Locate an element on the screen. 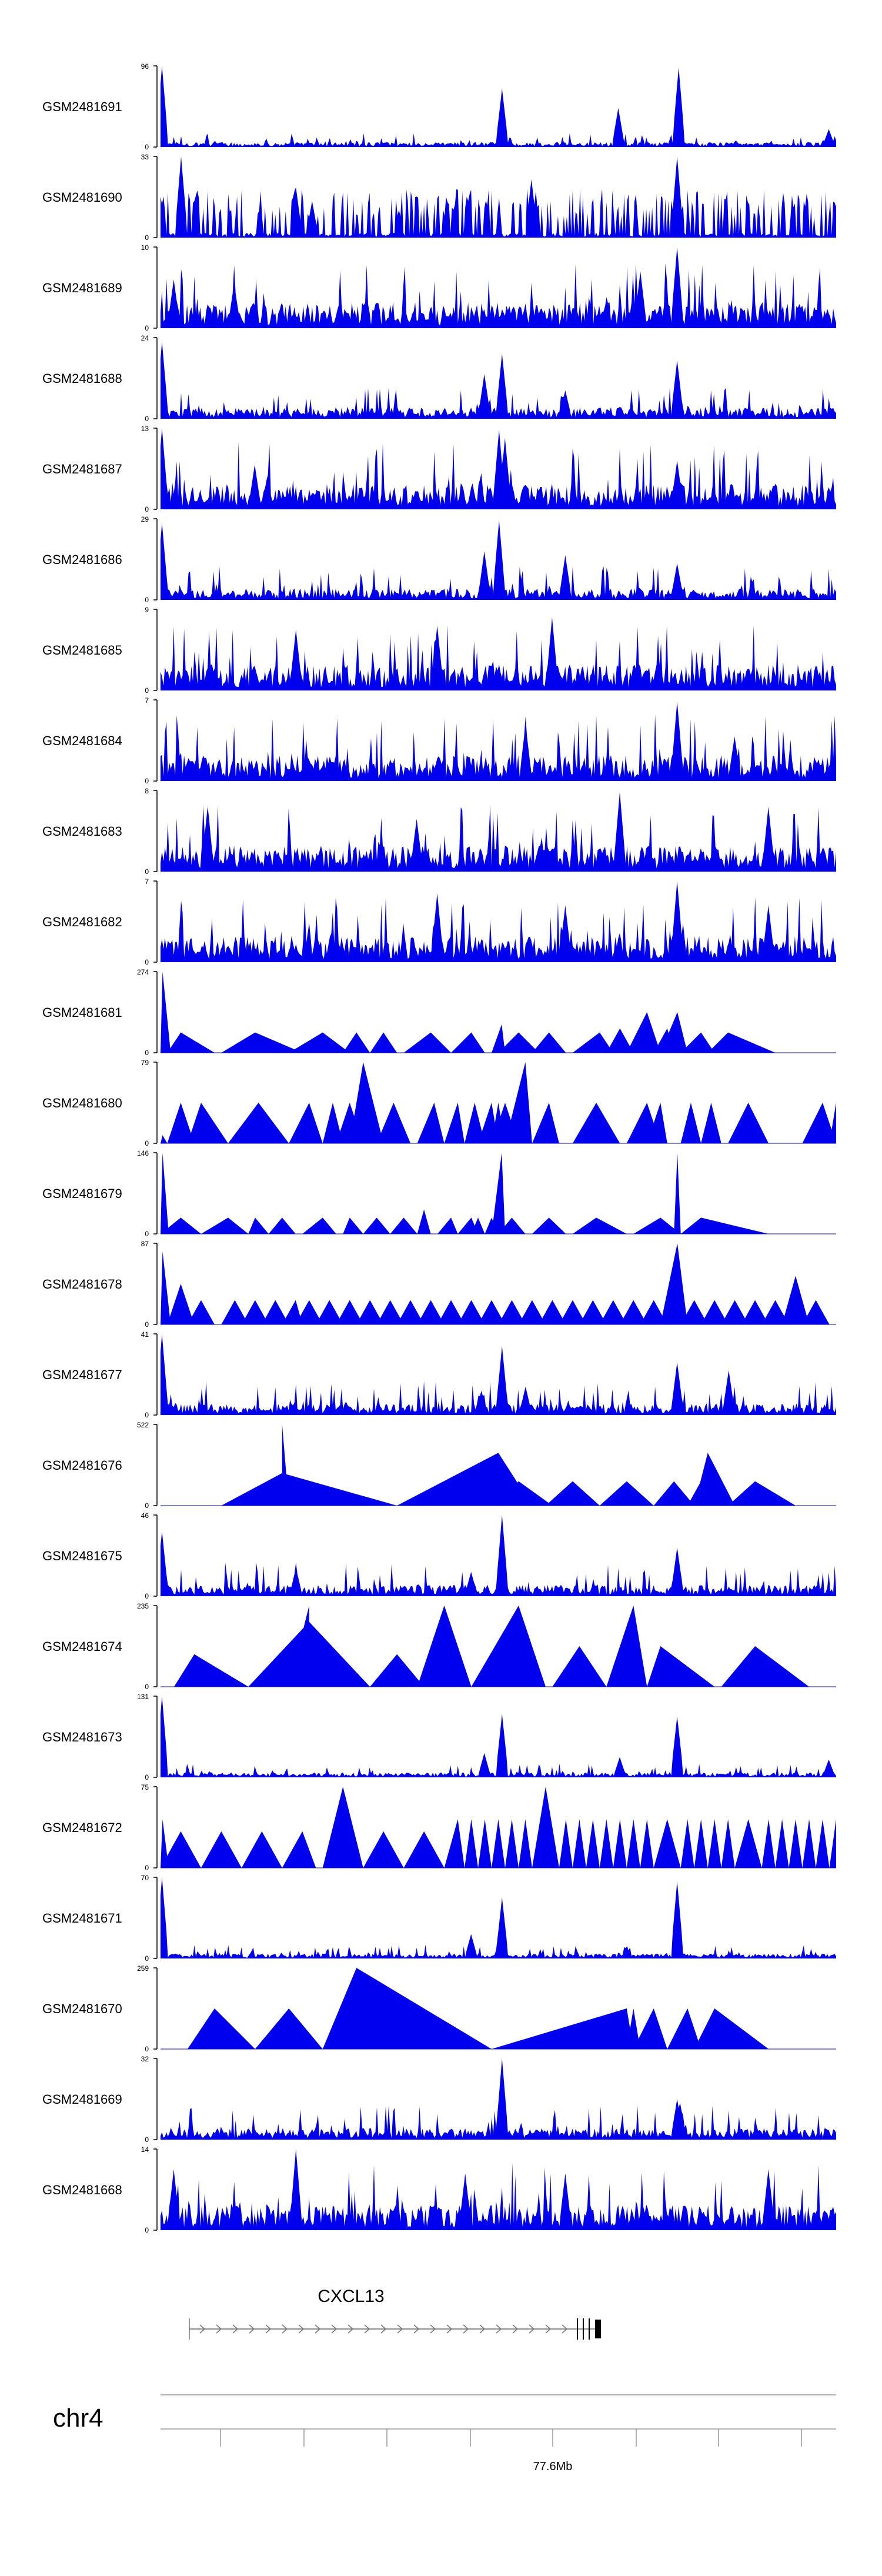  track: GSM2481681 274 0 is located at coordinates (439, 1012).